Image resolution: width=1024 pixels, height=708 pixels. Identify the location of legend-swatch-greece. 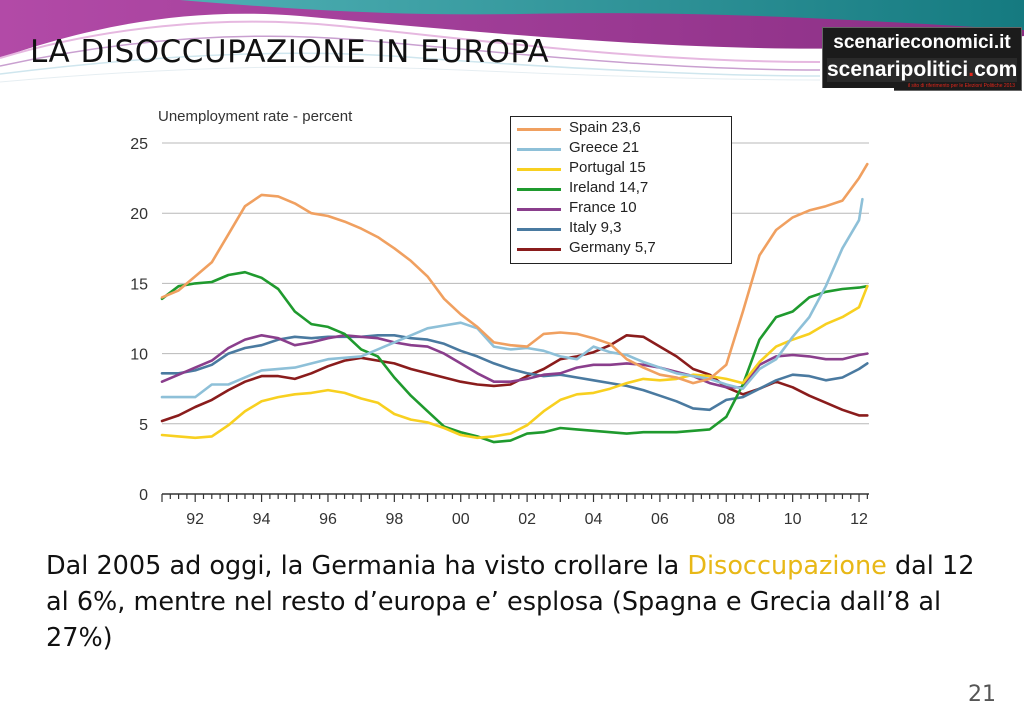
(539, 149).